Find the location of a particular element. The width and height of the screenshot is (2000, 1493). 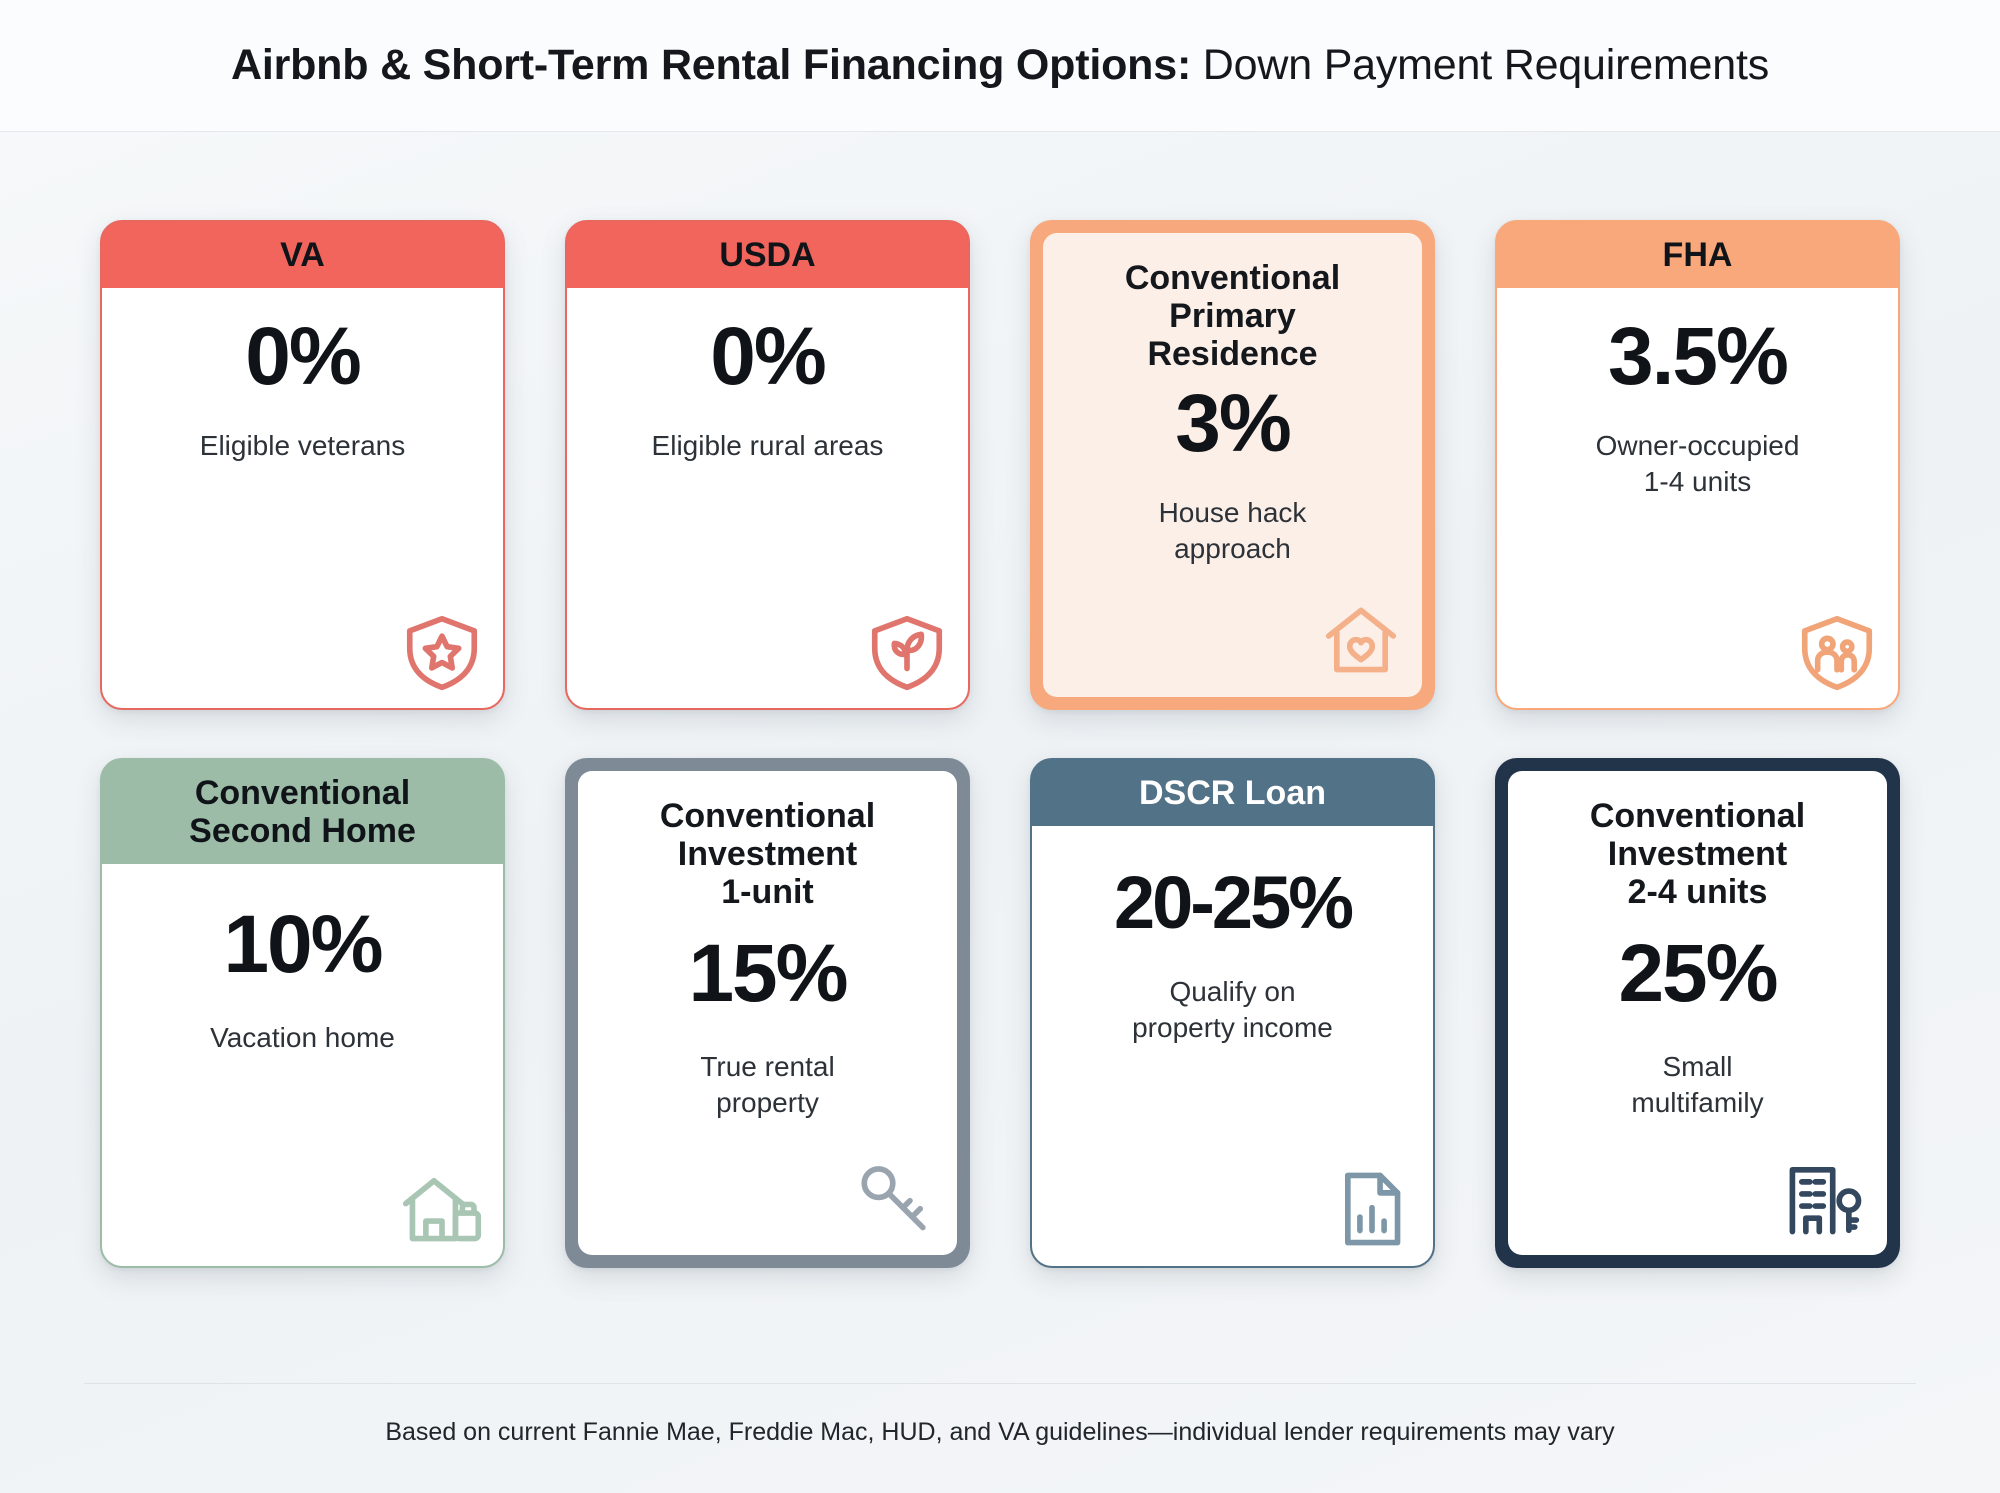

financing-card-conventional-second-home: Conventional Second Home 10% Vacation home is located at coordinates (302, 1013).